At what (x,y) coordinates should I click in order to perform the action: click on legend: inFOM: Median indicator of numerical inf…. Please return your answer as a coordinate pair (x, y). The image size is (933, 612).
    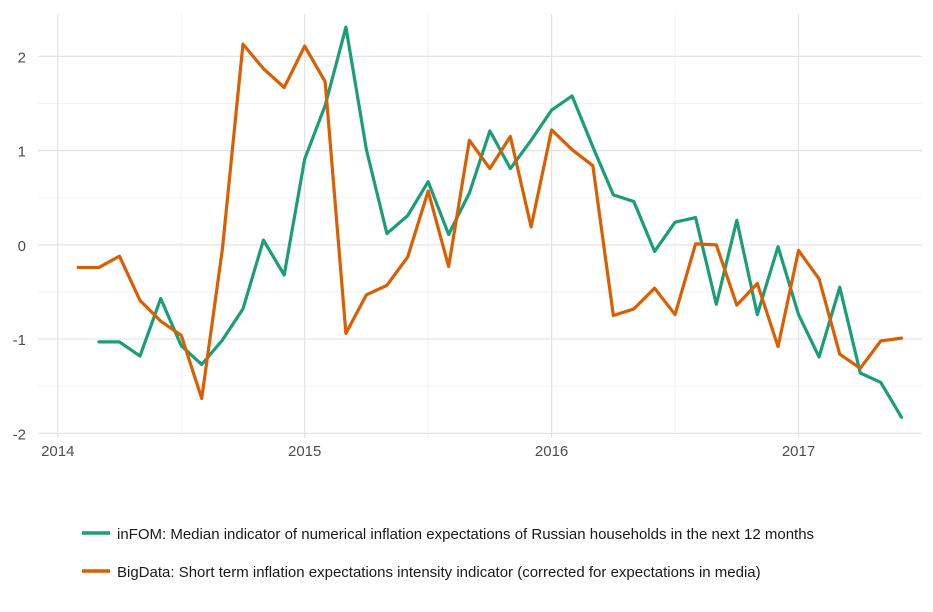
    Looking at the image, I should click on (448, 553).